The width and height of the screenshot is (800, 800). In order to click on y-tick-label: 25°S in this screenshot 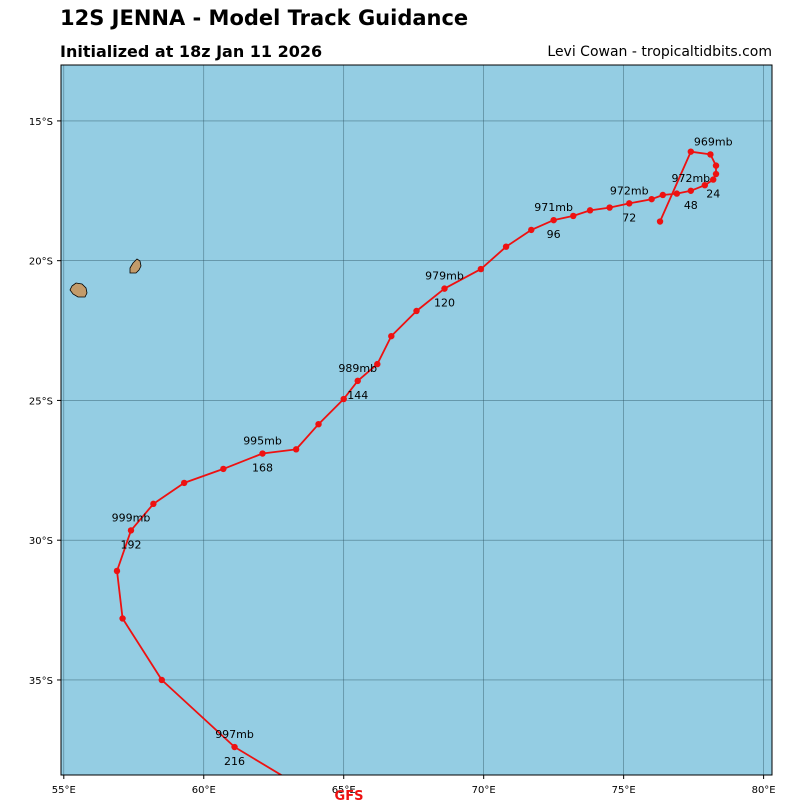, I will do `click(41, 401)`.